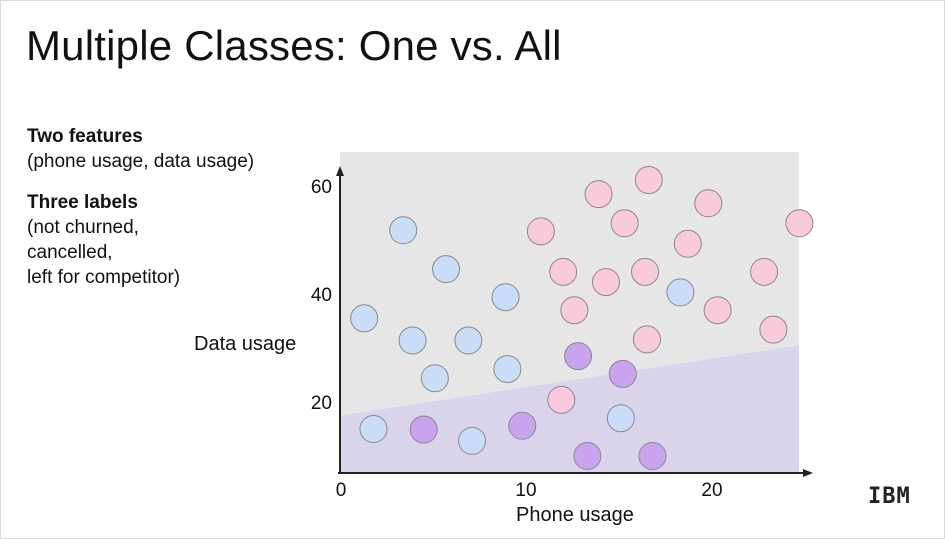  I want to click on x-tick-label: 20, so click(711, 490).